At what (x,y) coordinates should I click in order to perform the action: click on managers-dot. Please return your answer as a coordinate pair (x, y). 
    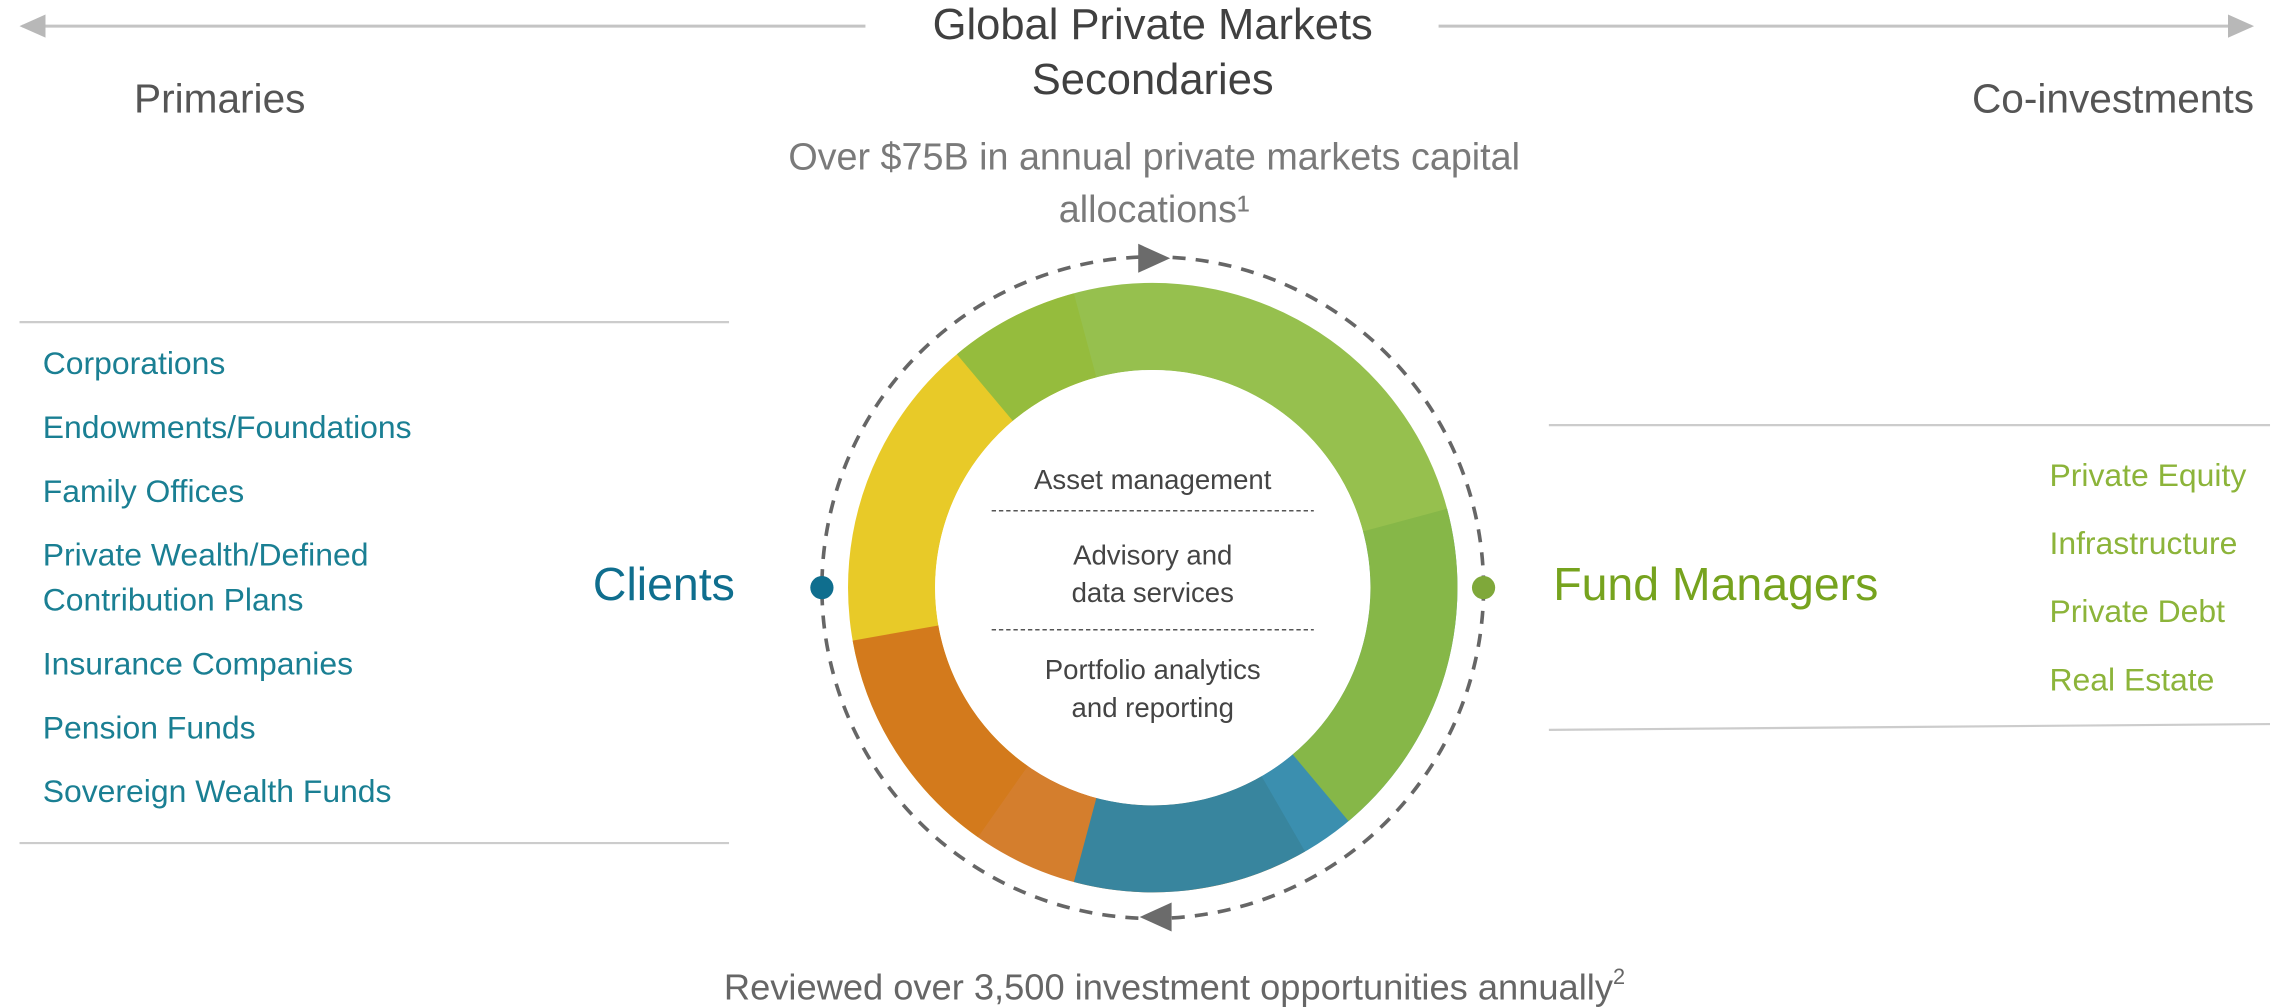
    Looking at the image, I should click on (1483, 588).